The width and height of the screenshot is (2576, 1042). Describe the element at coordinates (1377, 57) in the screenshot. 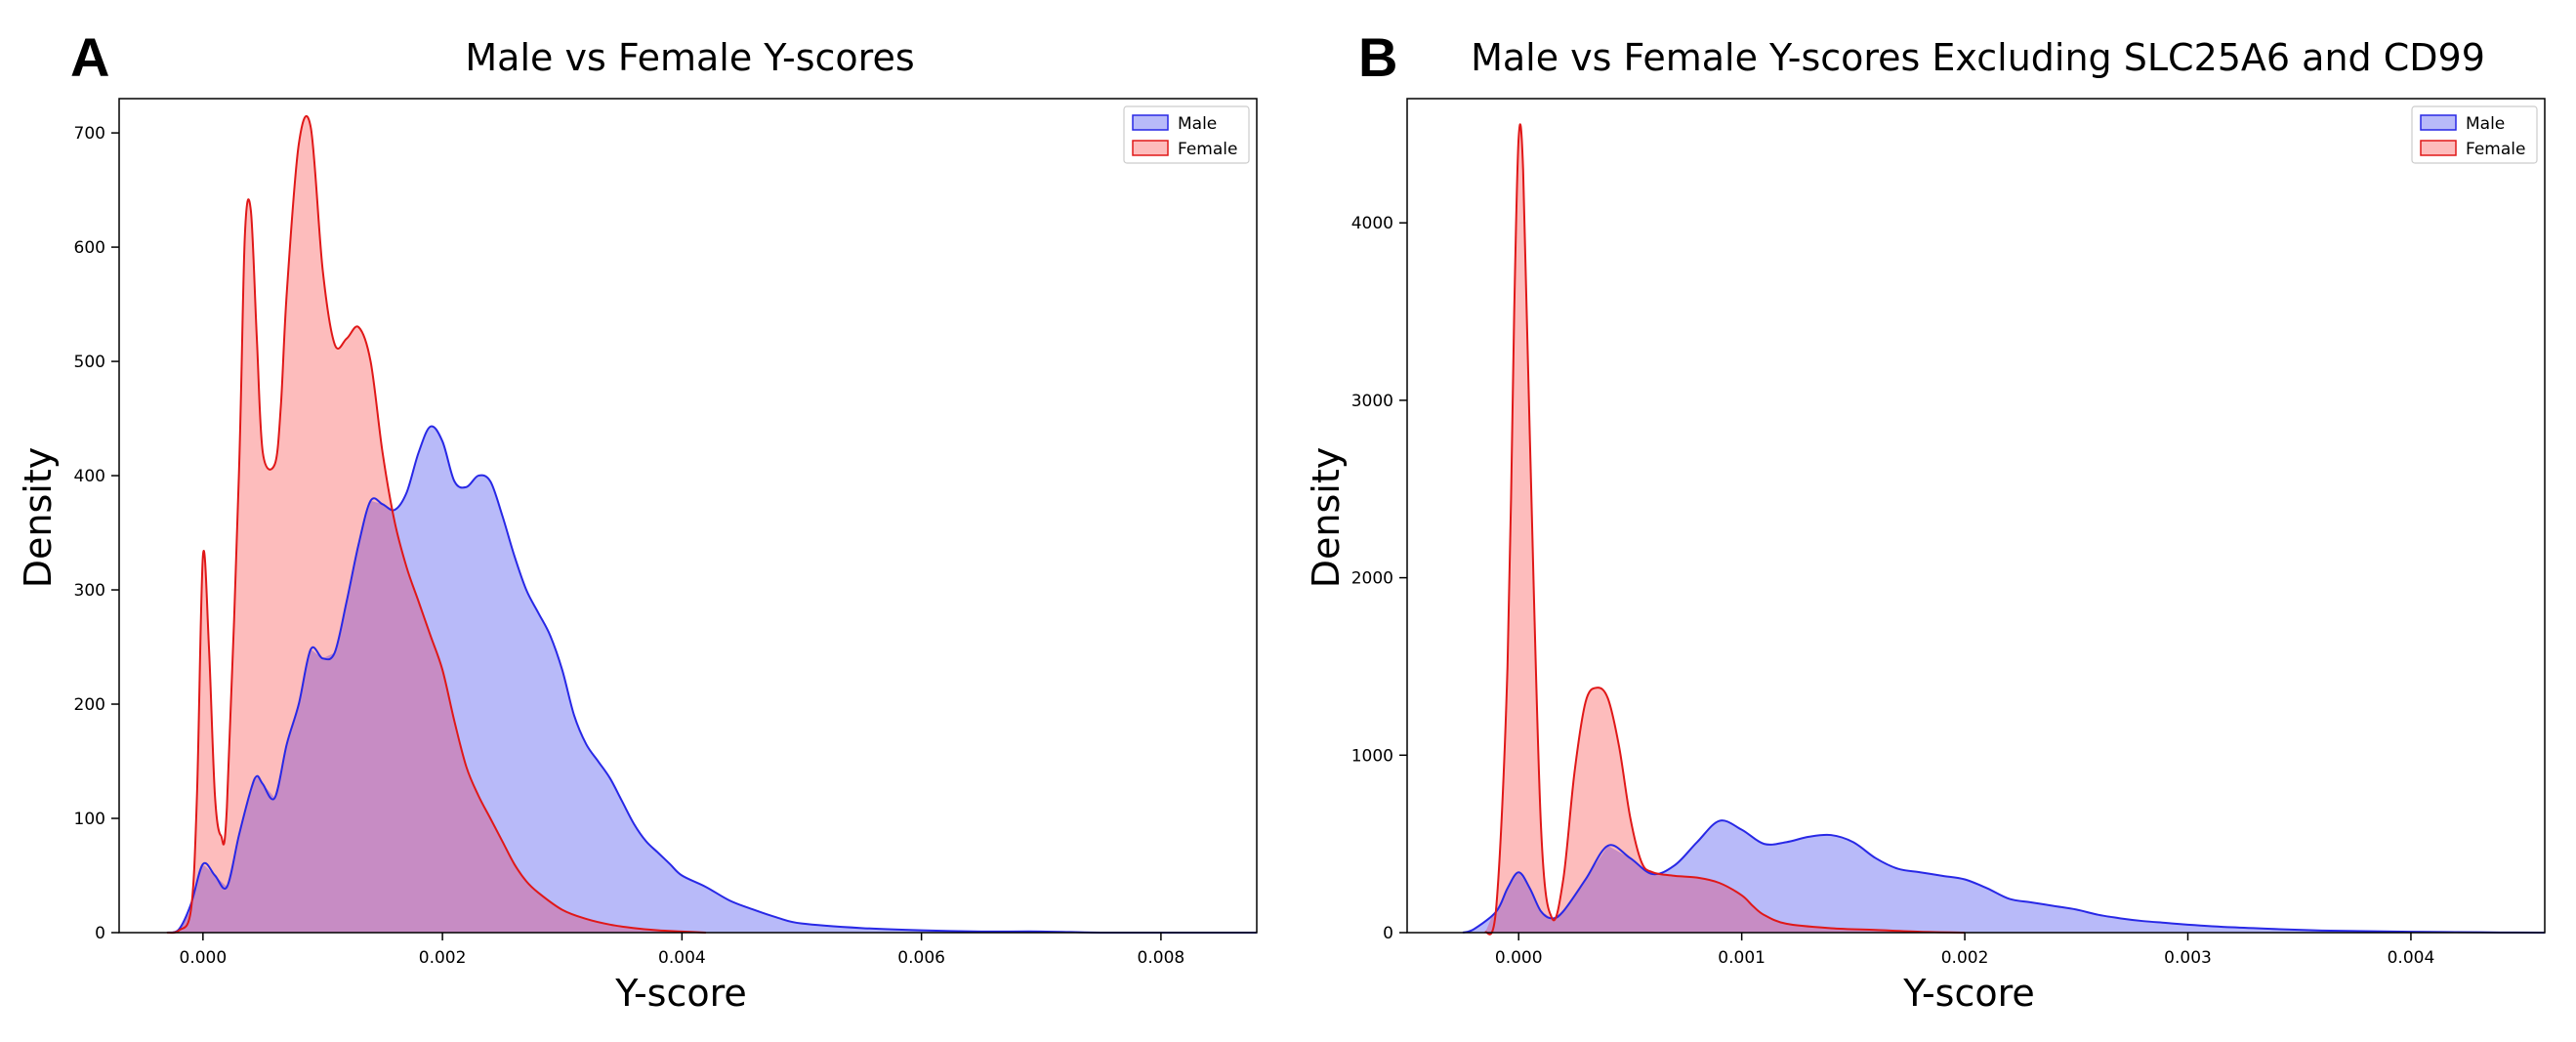

I see `panel-letter: B` at that location.